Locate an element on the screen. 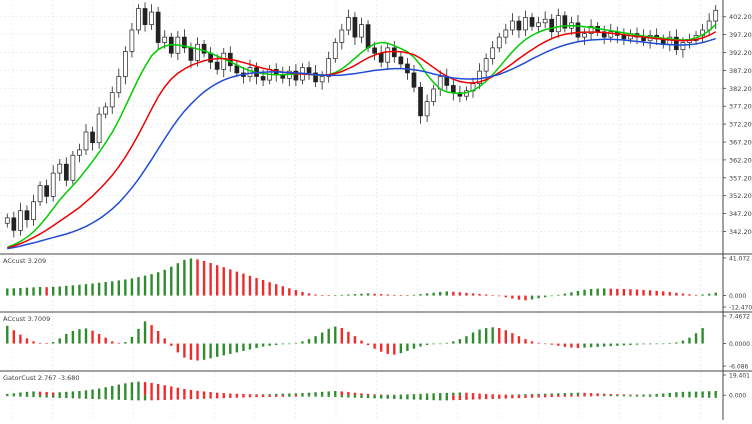 The image size is (752, 424). y-tick-label: 367.20 is located at coordinates (740, 142).